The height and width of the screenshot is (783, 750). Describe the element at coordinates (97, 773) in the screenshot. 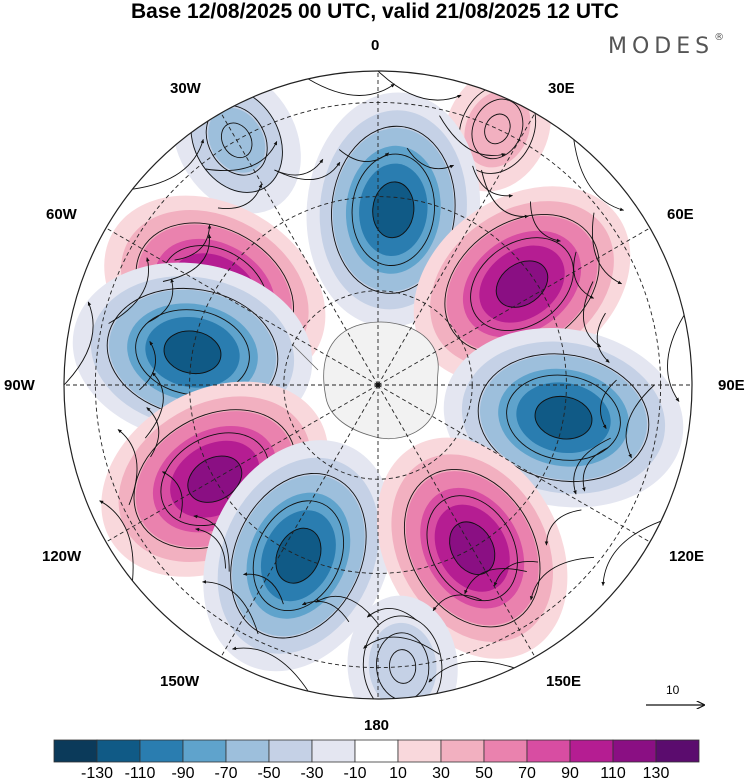

I see `colorbar-tick-label: -130` at that location.